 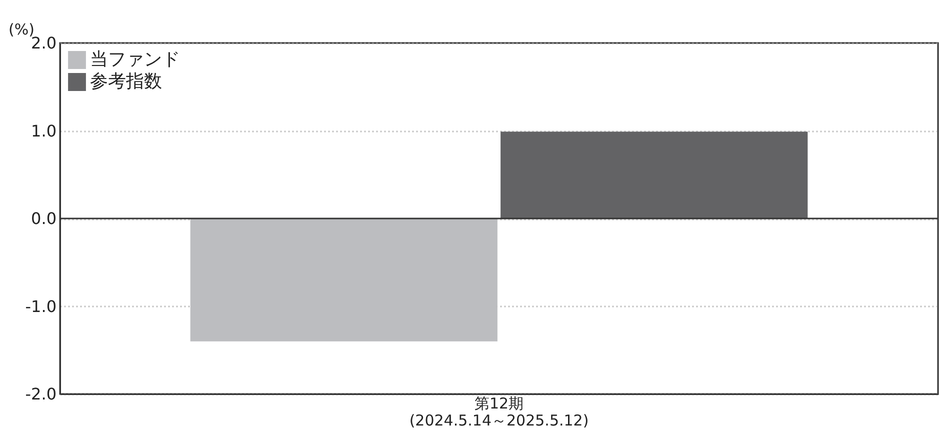 What do you see at coordinates (40, 394) in the screenshot?
I see `y-tick-label: -2.0` at bounding box center [40, 394].